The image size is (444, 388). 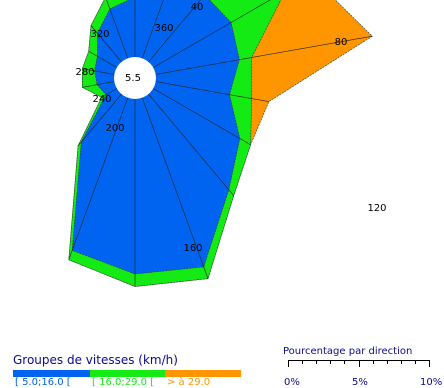 What do you see at coordinates (43, 382) in the screenshot?
I see `legend-label-low: [ 5.0;16.0 [` at bounding box center [43, 382].